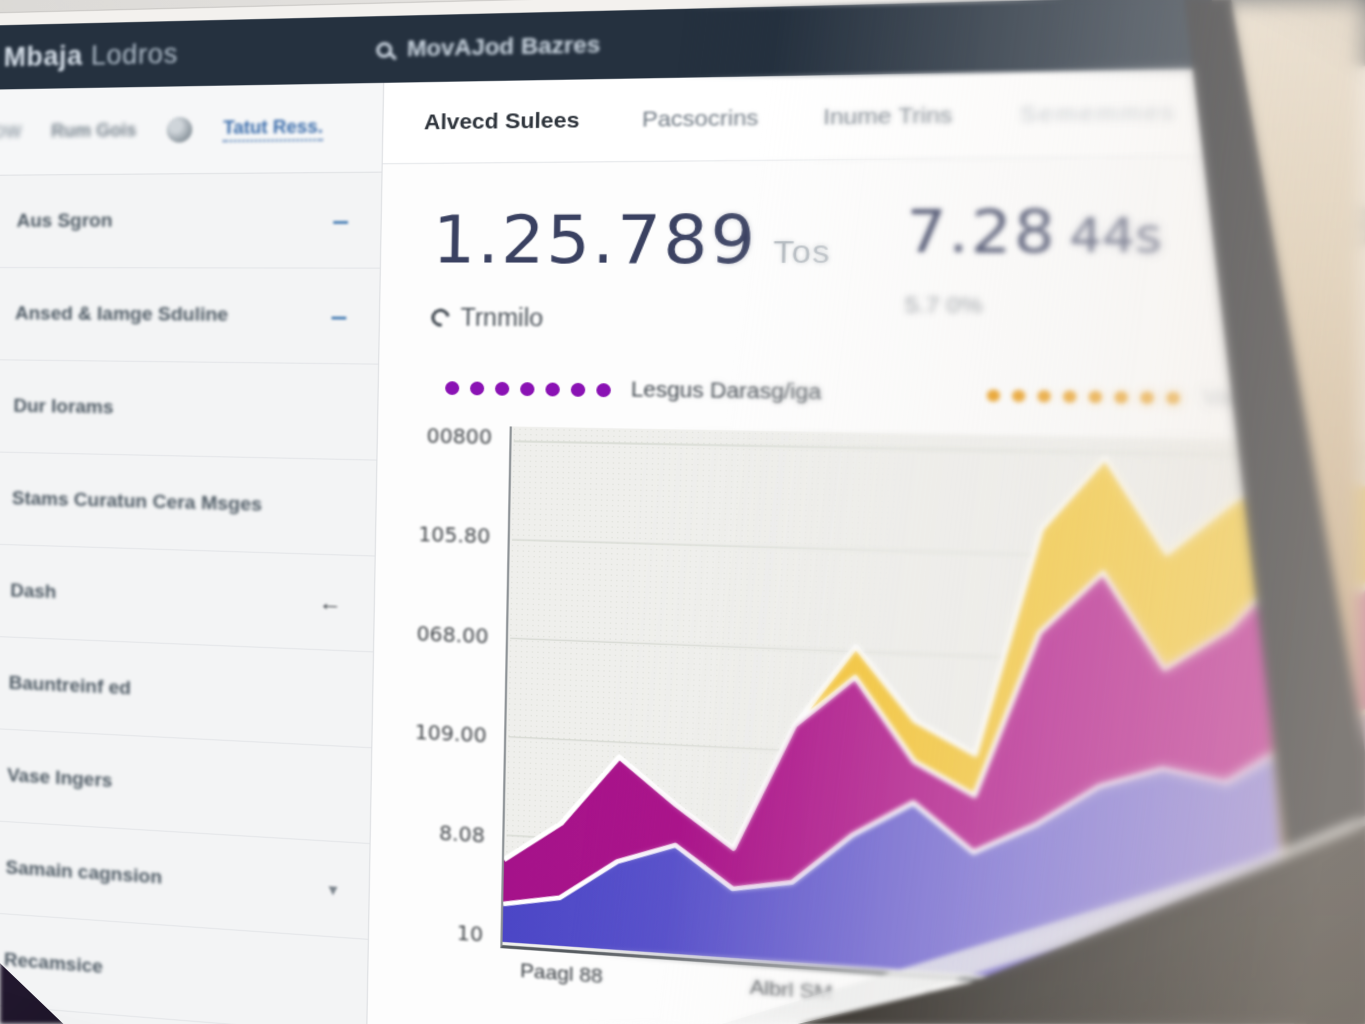 This screenshot has width=1365, height=1024. What do you see at coordinates (726, 391) in the screenshot?
I see `legend-primary-label: Lesgus Darasg/iga` at bounding box center [726, 391].